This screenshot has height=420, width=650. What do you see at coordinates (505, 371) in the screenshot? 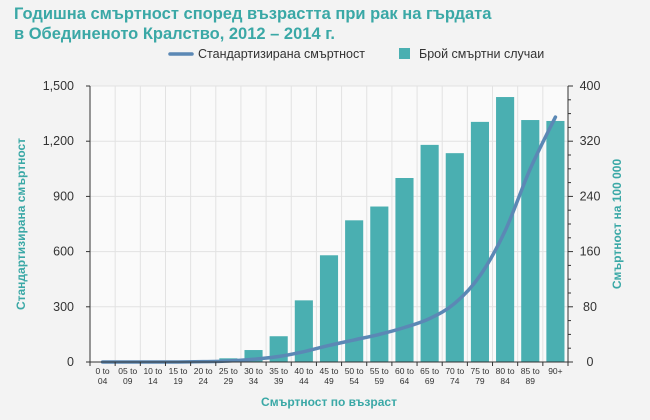
I see `x-tick-label: 80 to` at bounding box center [505, 371].